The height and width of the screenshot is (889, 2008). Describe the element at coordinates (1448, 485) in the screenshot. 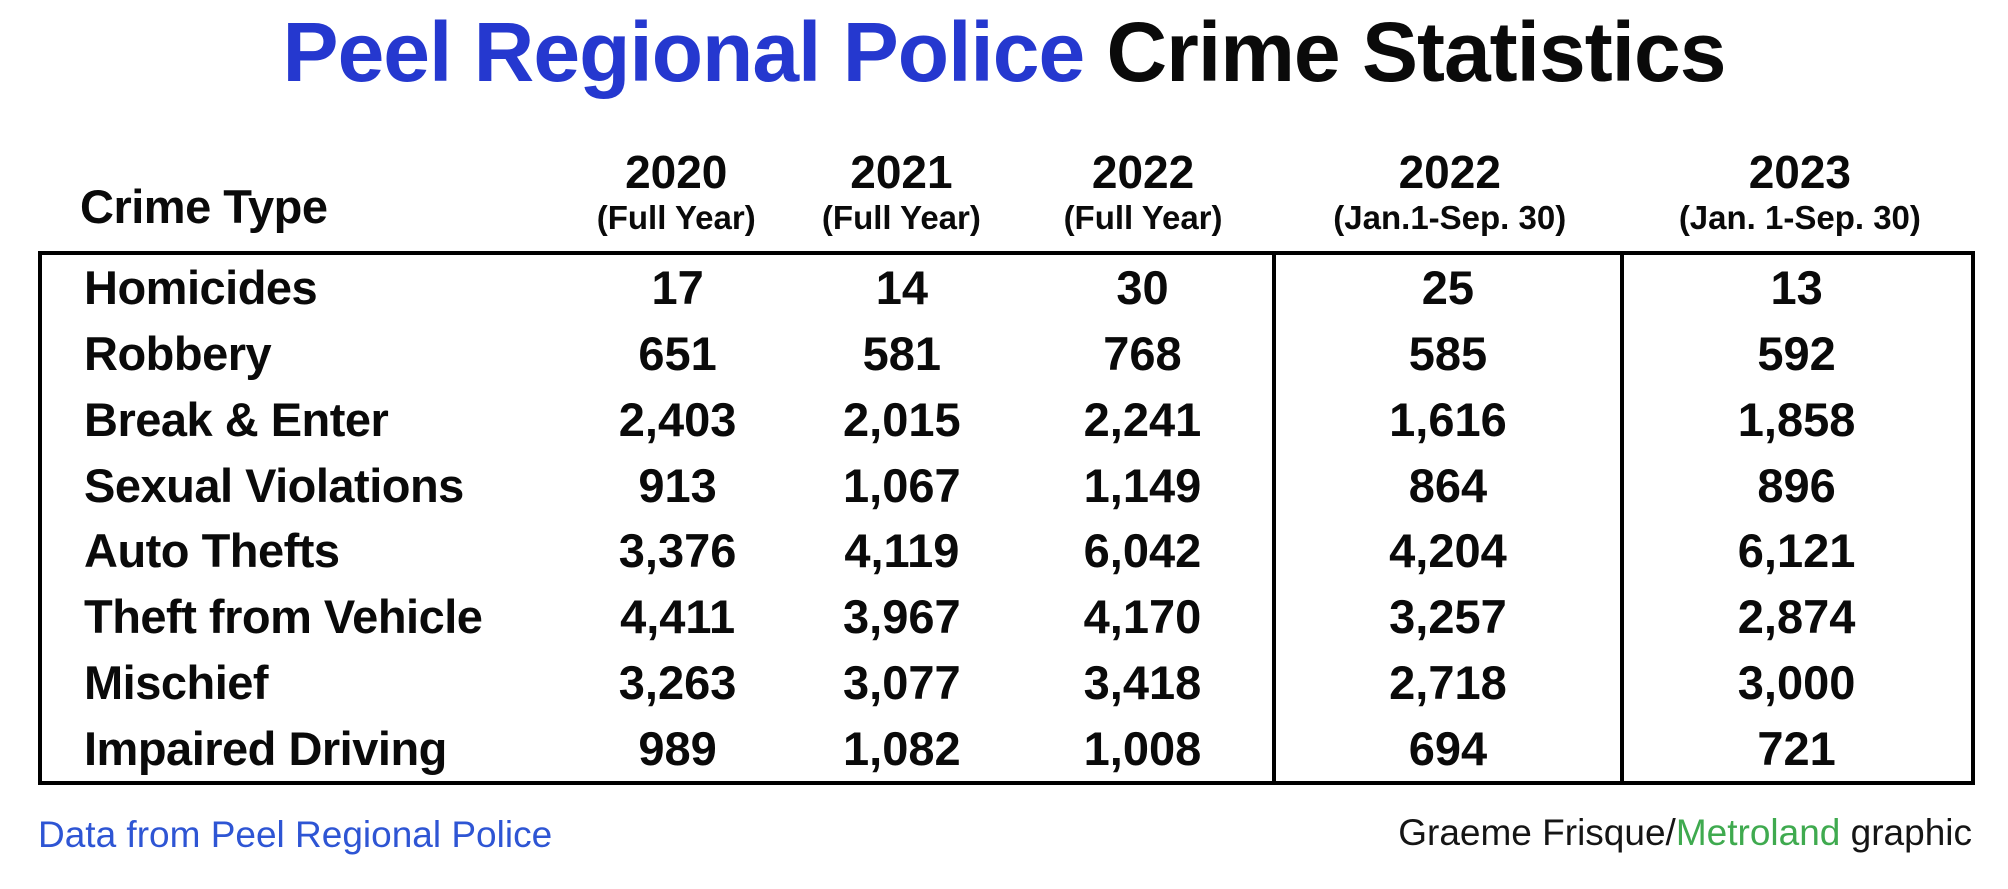

I see `cell-value: 864` at that location.